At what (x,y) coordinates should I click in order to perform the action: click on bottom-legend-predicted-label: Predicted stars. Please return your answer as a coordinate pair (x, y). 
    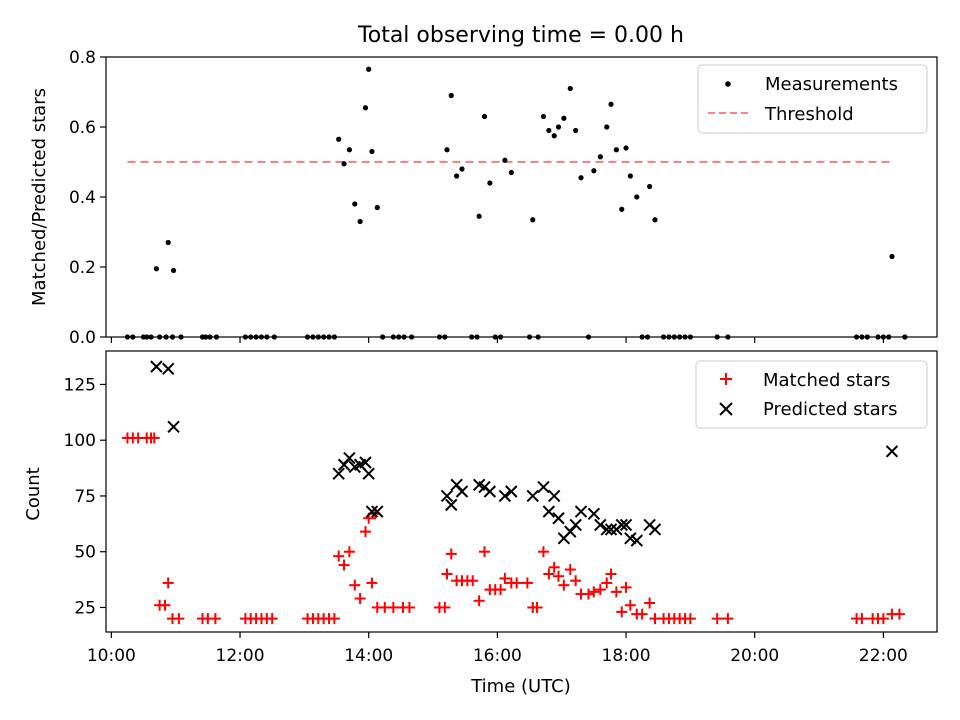
    Looking at the image, I should click on (830, 409).